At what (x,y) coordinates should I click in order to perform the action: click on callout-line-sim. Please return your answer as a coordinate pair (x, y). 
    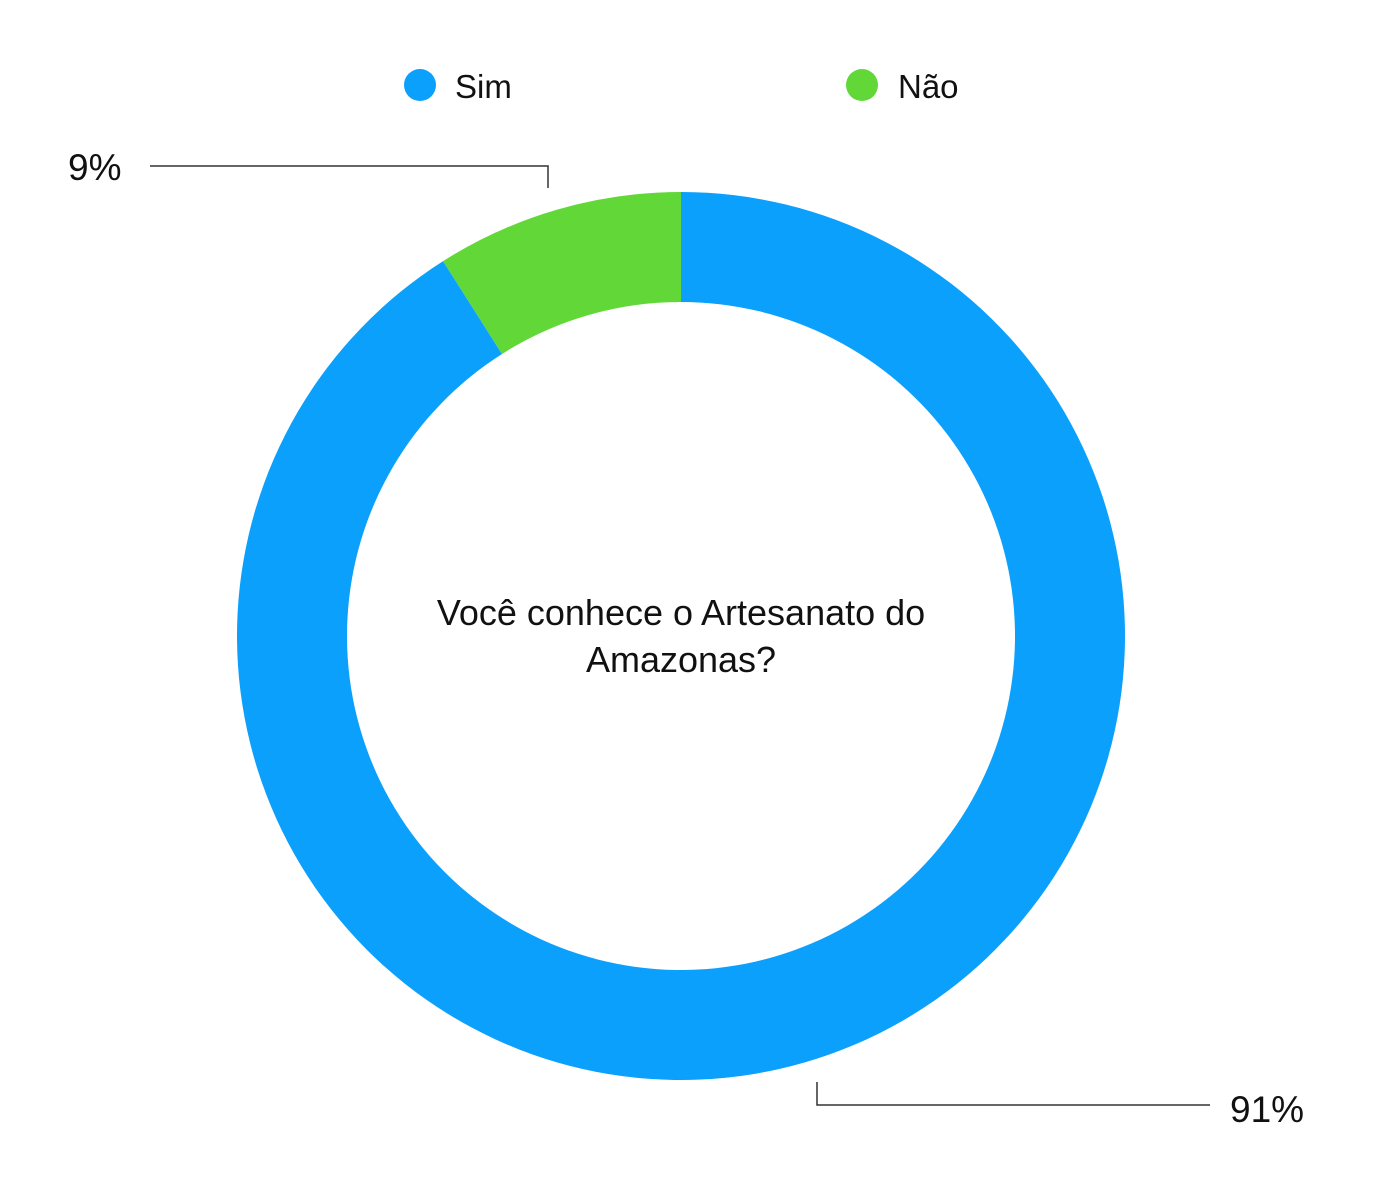
    Looking at the image, I should click on (1013, 1094).